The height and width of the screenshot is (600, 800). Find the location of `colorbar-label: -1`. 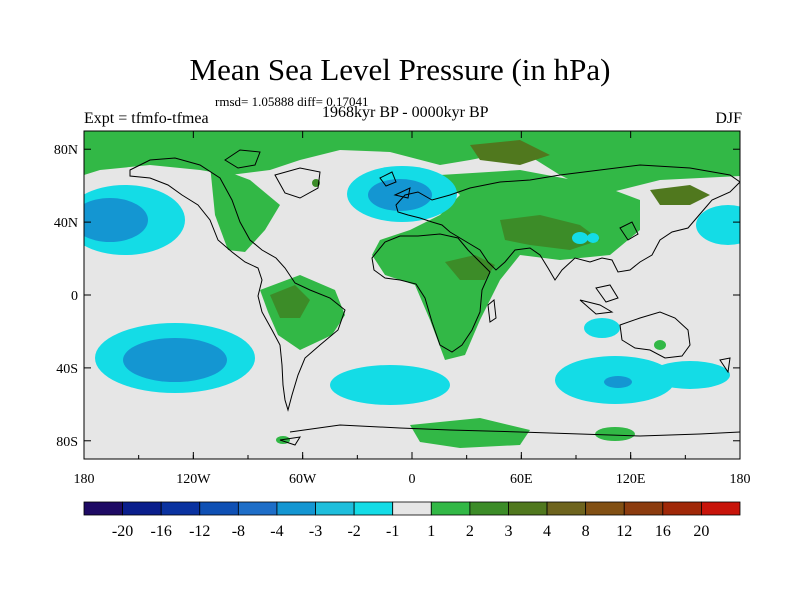

colorbar-label: -1 is located at coordinates (392, 531).